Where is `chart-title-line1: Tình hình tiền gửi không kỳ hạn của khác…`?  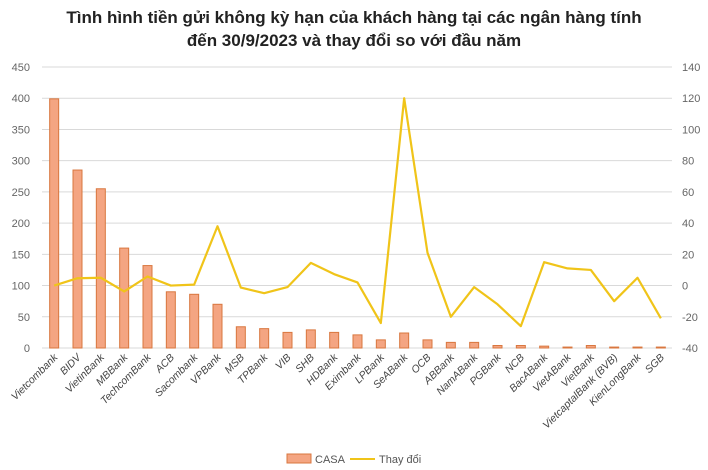 chart-title-line1: Tình hình tiền gửi không kỳ hạn của khác… is located at coordinates (354, 17).